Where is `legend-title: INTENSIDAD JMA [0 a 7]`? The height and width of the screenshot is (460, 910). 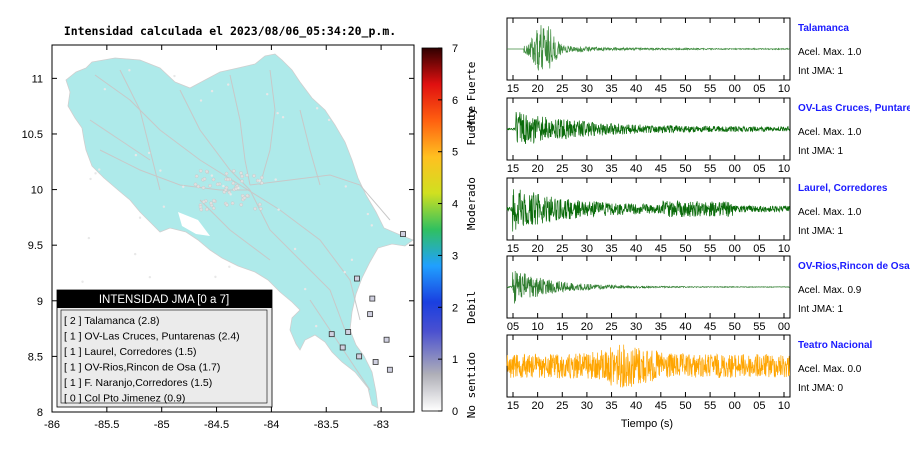 legend-title: INTENSIDAD JMA [0 a 7] is located at coordinates (164, 300).